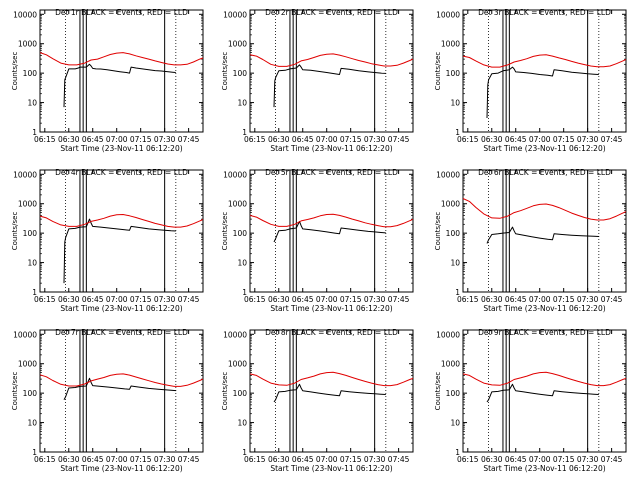  What do you see at coordinates (121, 332) in the screenshot?
I see `chart-title: Det 7r BLACK = Events, RED = LLD` at bounding box center [121, 332].